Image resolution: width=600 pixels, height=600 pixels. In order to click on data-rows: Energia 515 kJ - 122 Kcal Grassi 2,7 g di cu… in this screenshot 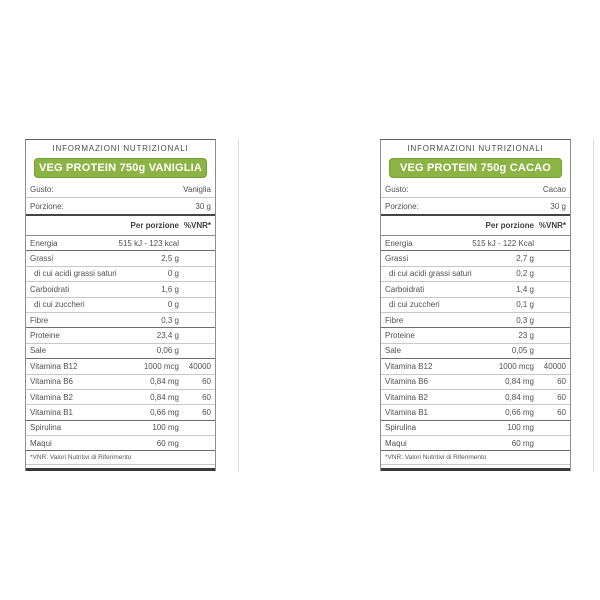, I will do `click(475, 344)`.